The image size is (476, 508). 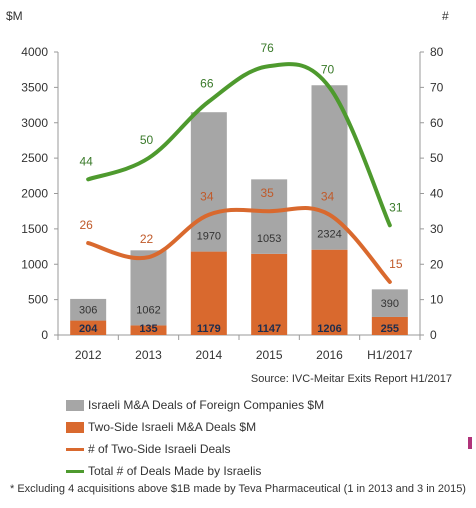 What do you see at coordinates (86, 161) in the screenshot?
I see `total-deals-label: 44` at bounding box center [86, 161].